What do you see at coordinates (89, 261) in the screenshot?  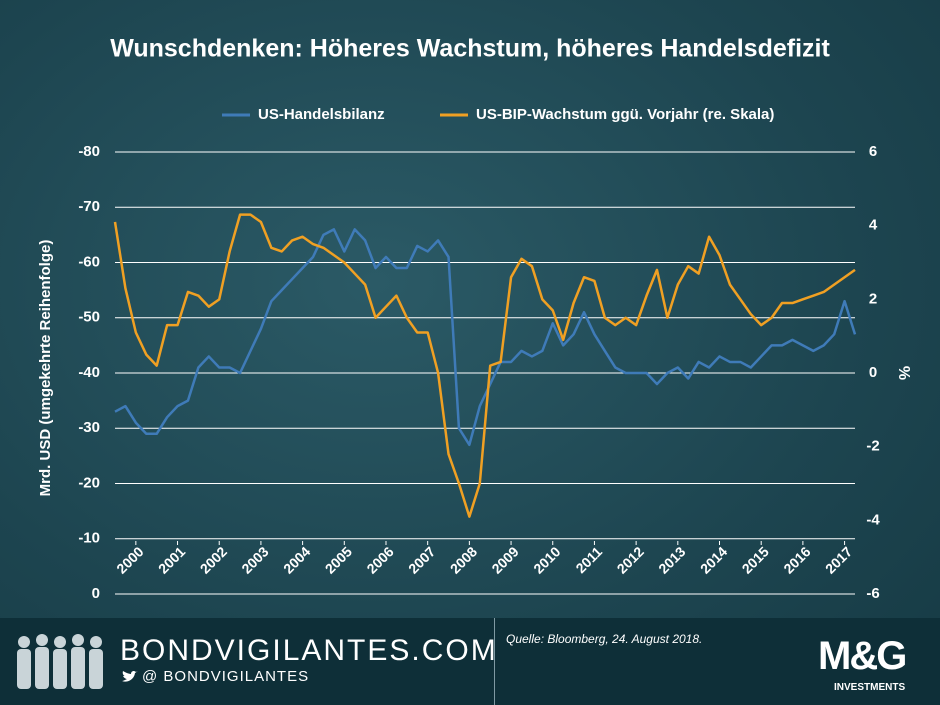 I see `y-tick-label: -60` at bounding box center [89, 261].